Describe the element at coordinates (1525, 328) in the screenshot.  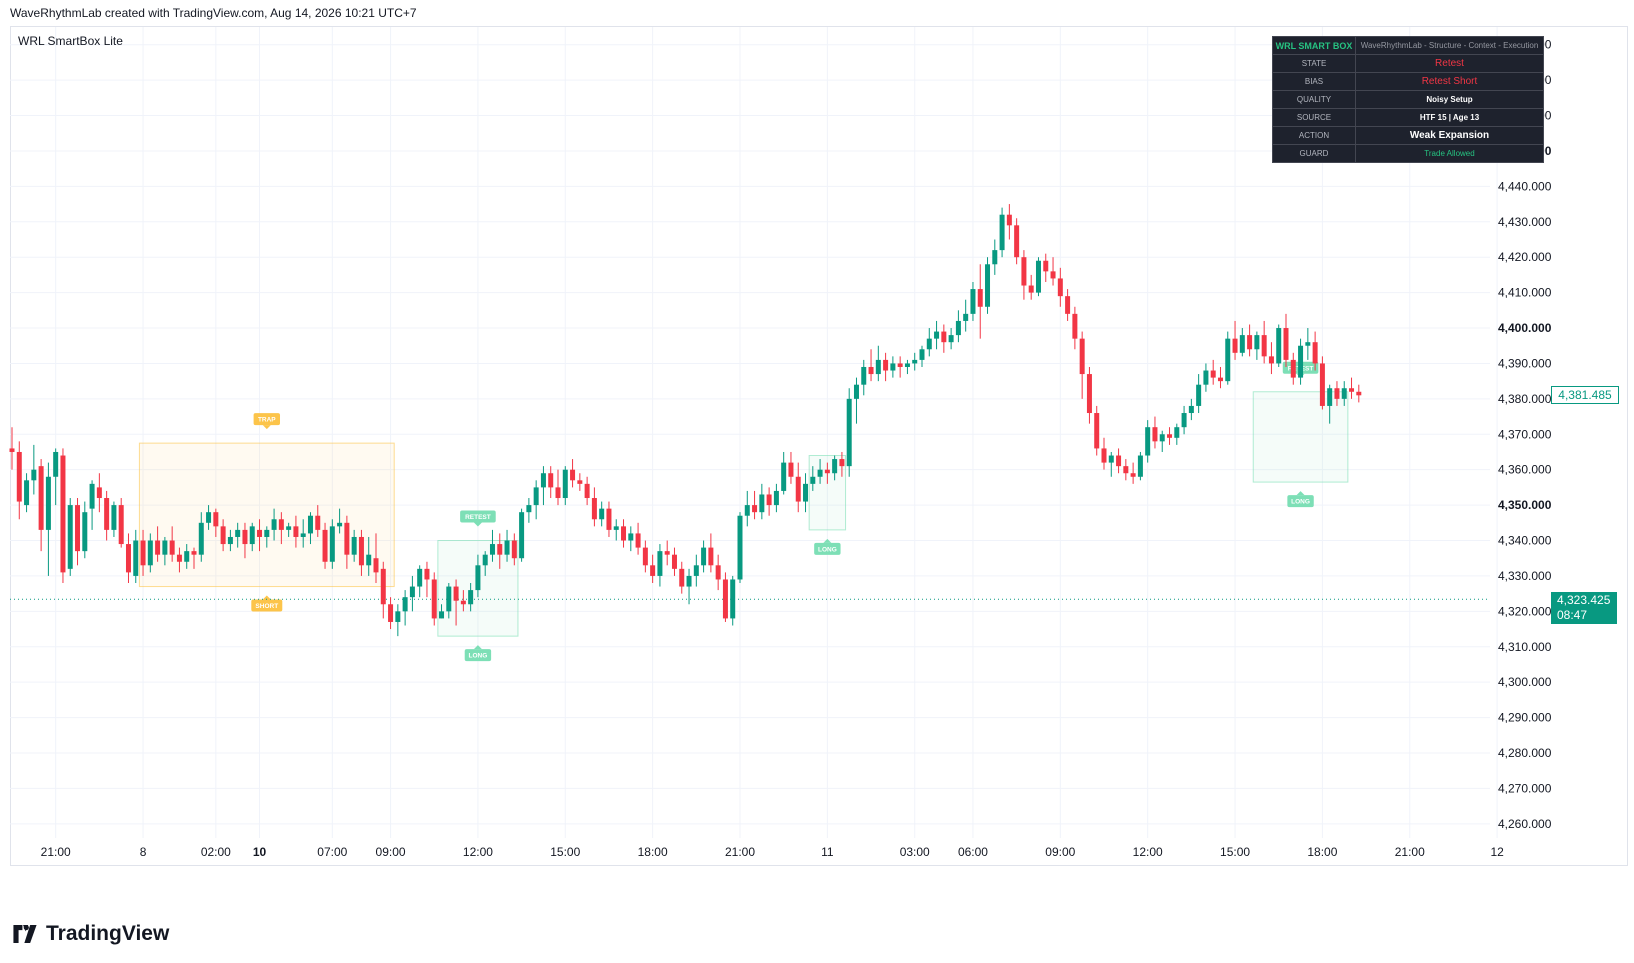
I see `y-tick-label: 4,400.000` at that location.